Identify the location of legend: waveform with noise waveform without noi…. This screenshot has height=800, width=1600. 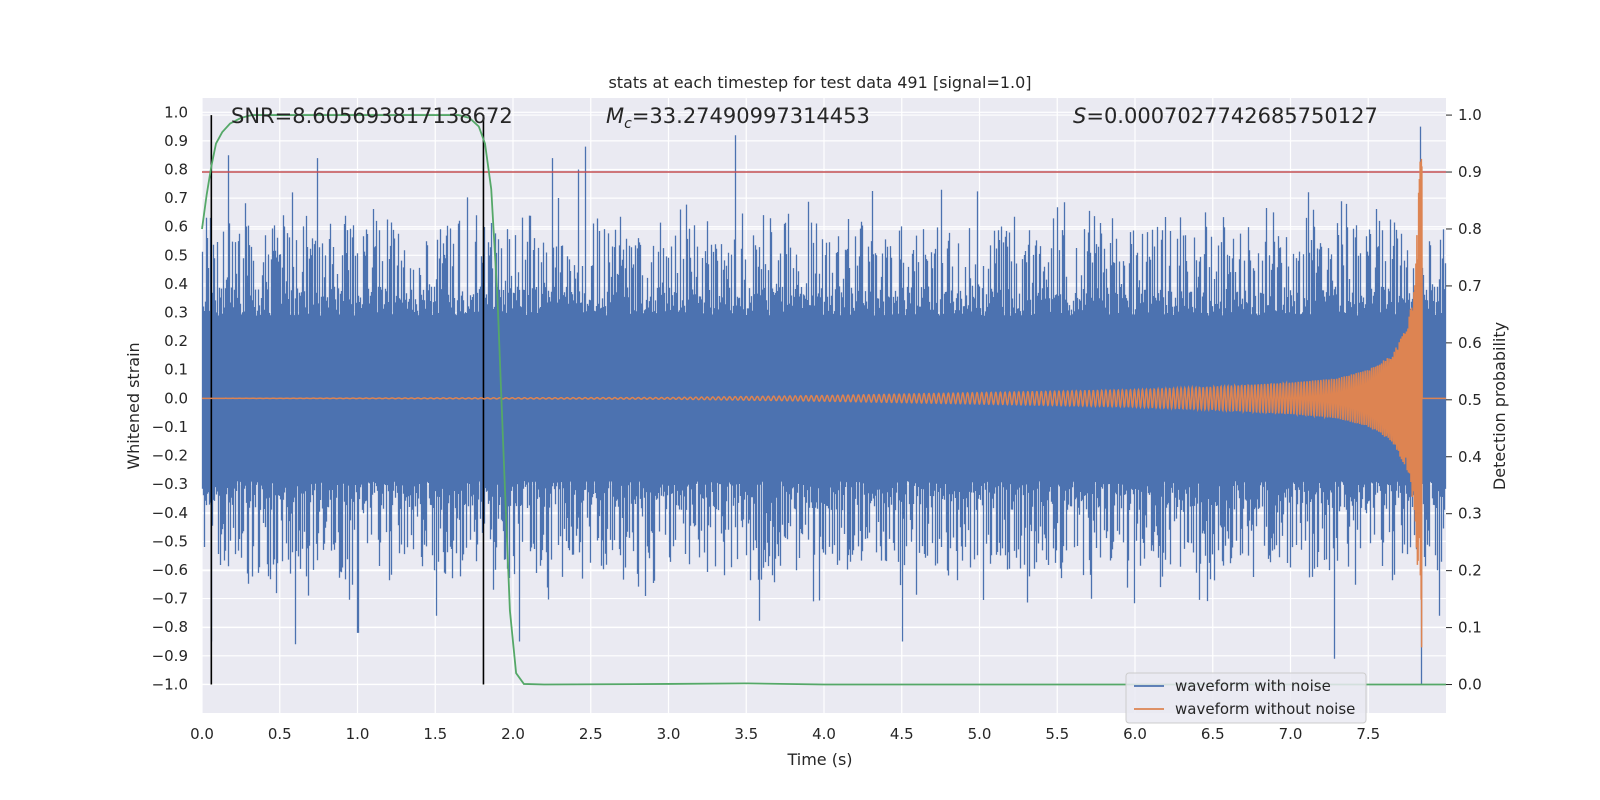
(1246, 698).